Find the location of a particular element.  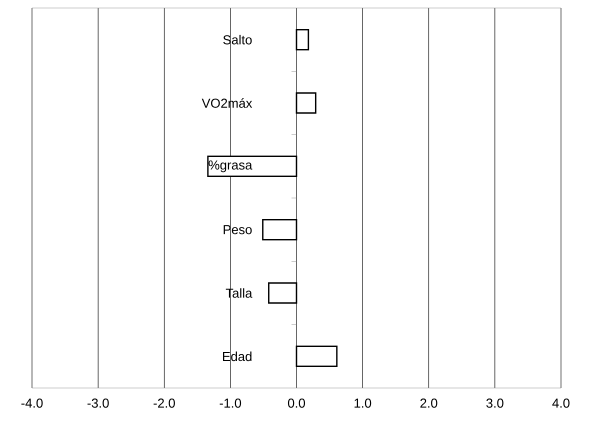

x-tick-label: -3.0 is located at coordinates (98, 403).